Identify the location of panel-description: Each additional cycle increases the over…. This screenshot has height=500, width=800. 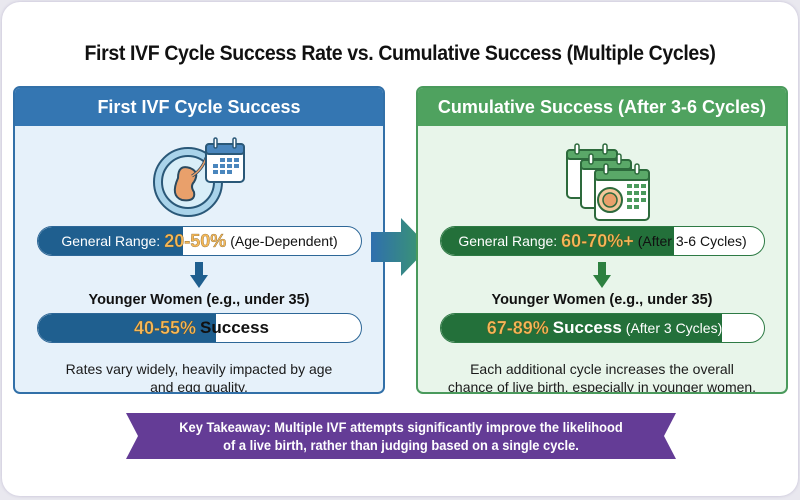
(602, 377).